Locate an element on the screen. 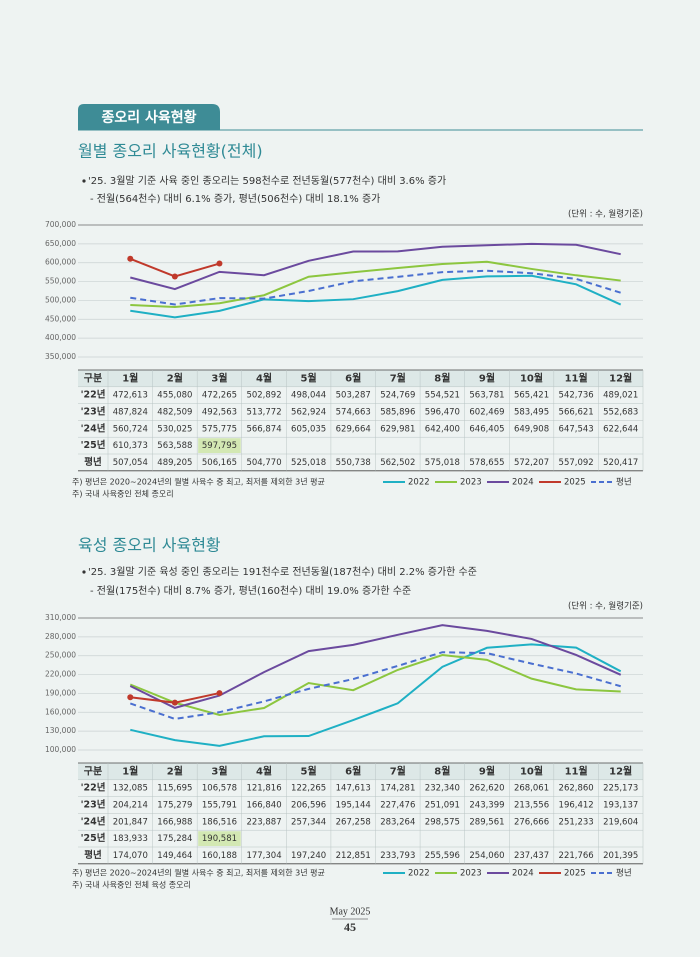  month-header: 4월 is located at coordinates (264, 771).